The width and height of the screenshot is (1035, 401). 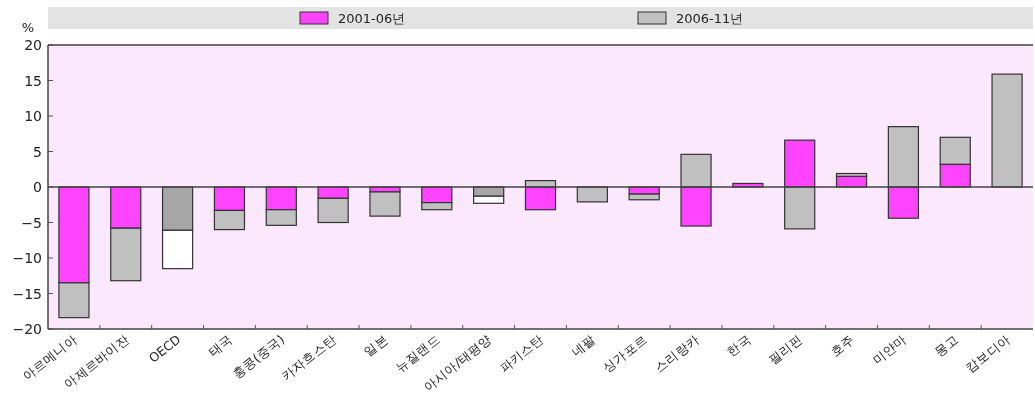 I want to click on legend-label: 2006-11년, so click(x=710, y=18).